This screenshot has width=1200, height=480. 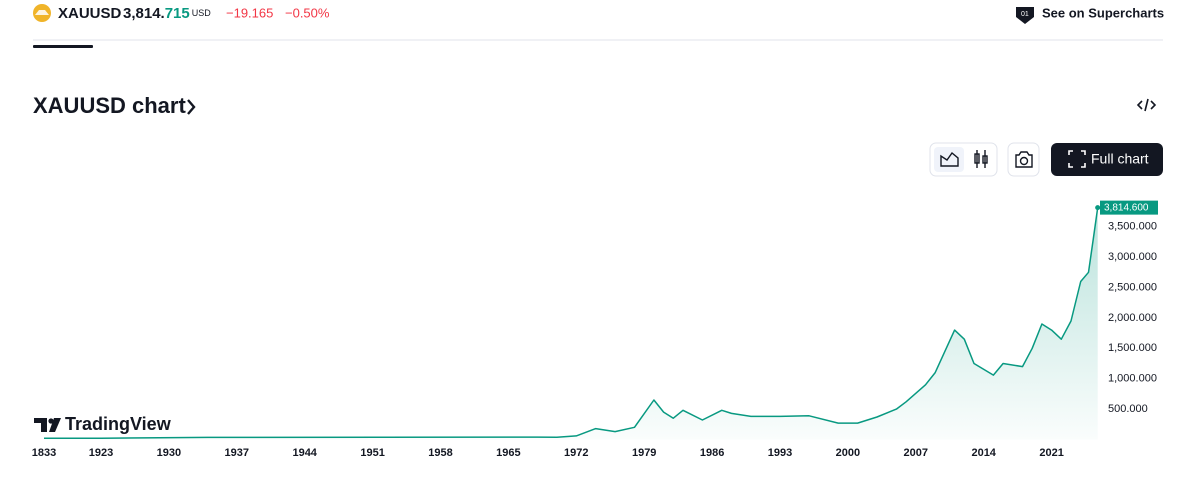 I want to click on link-text: See on Supercharts, so click(x=1103, y=12).